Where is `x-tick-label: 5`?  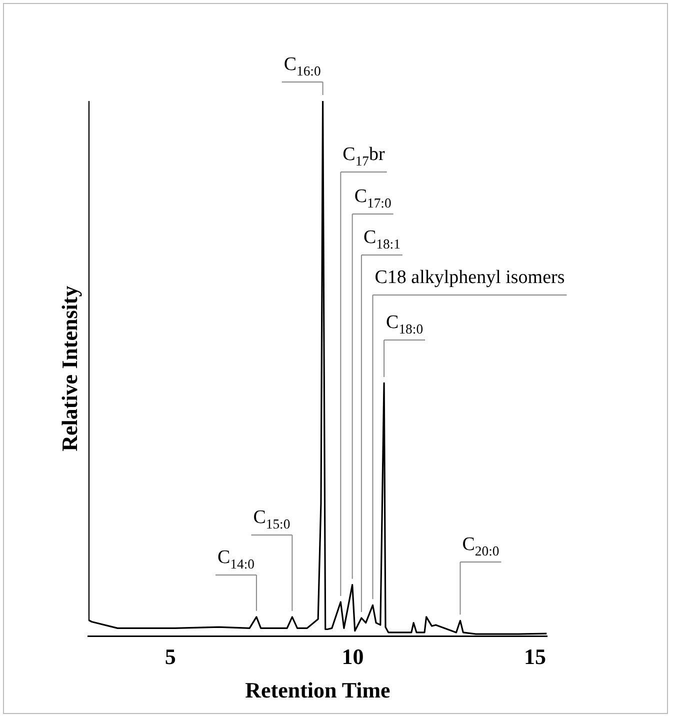 x-tick-label: 5 is located at coordinates (170, 657).